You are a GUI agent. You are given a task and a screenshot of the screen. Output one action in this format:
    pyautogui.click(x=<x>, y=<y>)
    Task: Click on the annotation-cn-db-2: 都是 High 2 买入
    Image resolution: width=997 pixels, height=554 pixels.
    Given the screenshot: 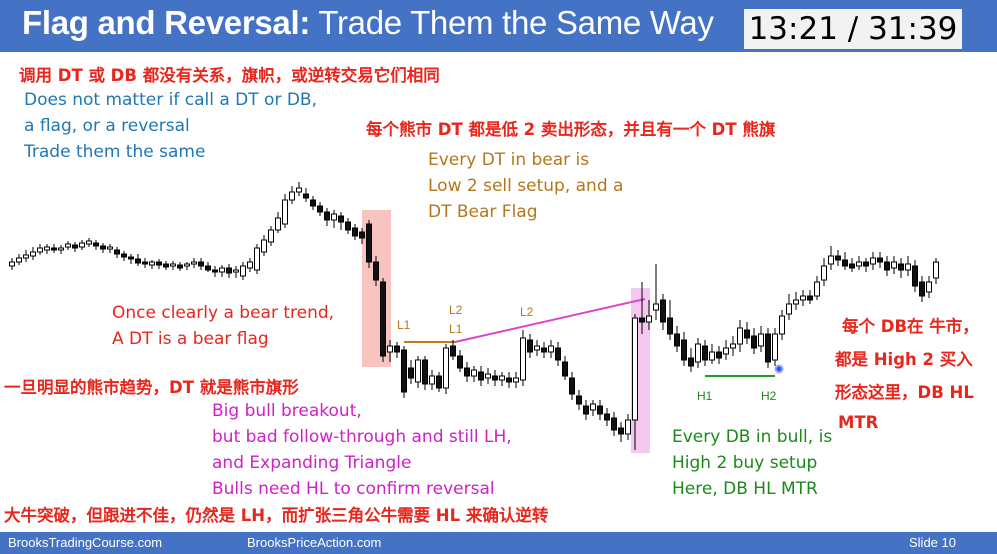 What is the action you would take?
    pyautogui.click(x=904, y=359)
    